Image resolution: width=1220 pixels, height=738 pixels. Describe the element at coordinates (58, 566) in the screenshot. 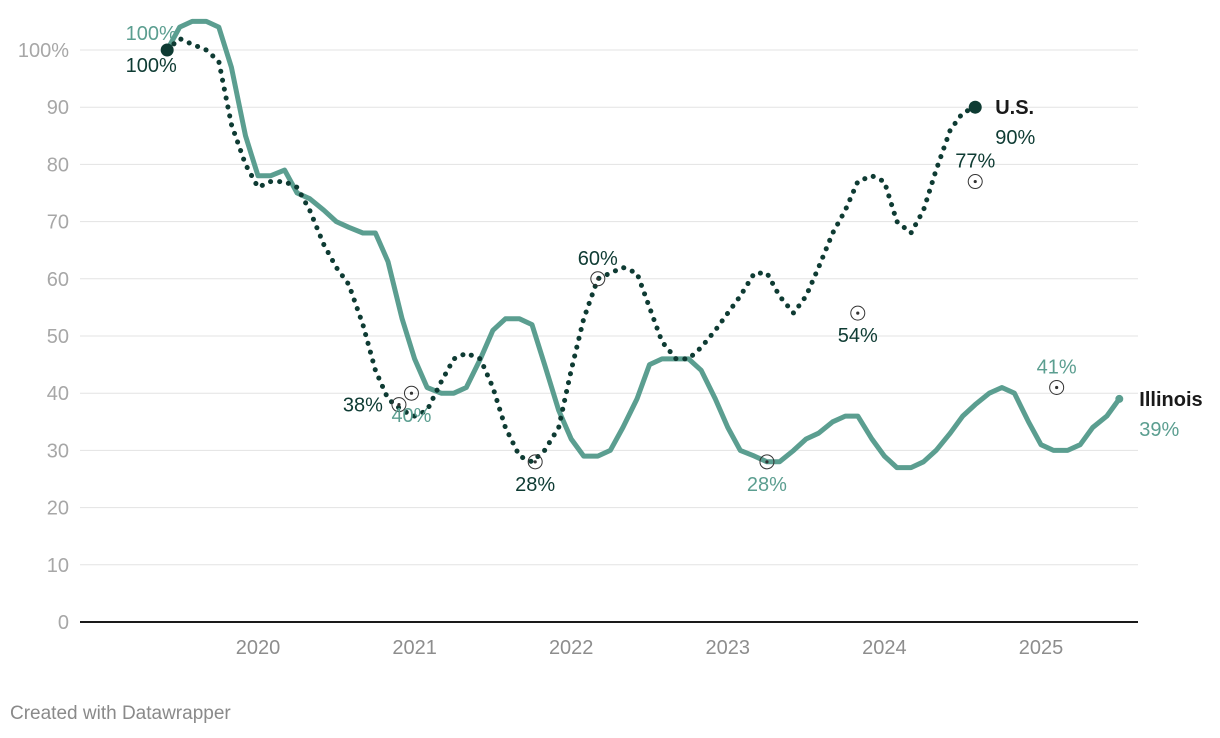

I see `y-tick-label: 10` at that location.